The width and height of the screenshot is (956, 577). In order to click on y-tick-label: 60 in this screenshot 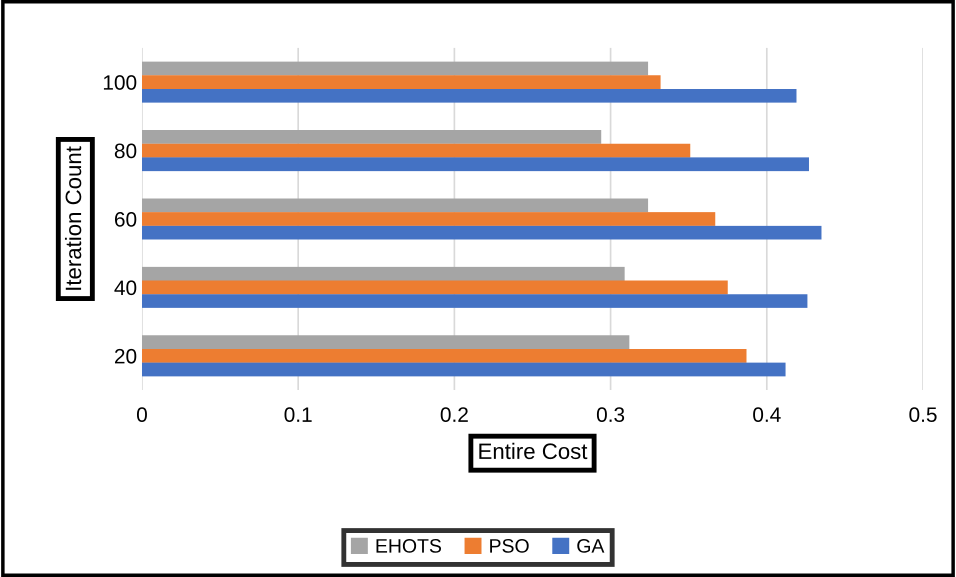, I will do `click(125, 219)`.